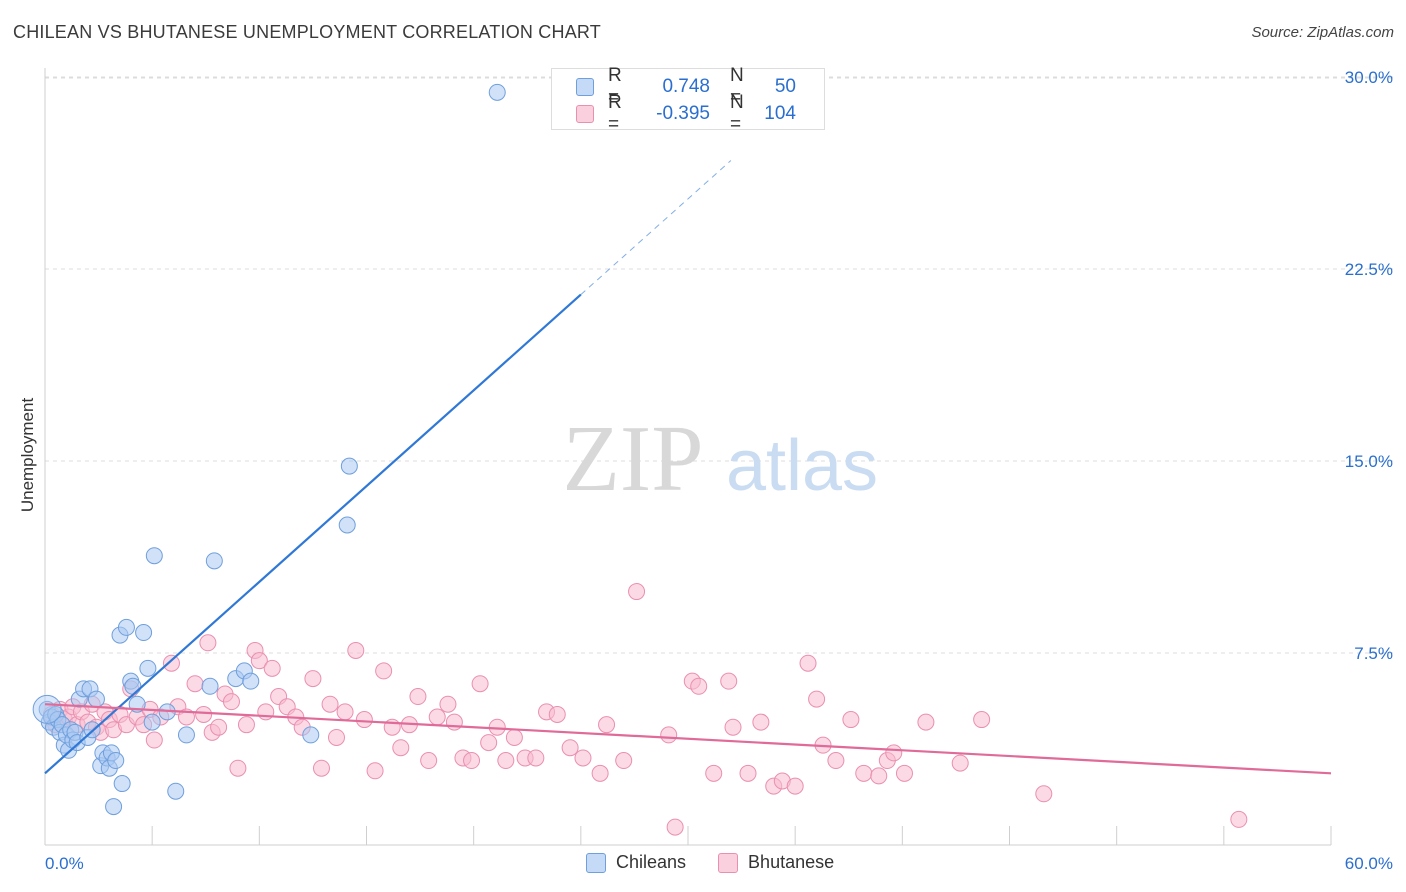 Image resolution: width=1406 pixels, height=892 pixels. What do you see at coordinates (721, 459) in the screenshot?
I see `watermark: ZIP atlas` at bounding box center [721, 459].